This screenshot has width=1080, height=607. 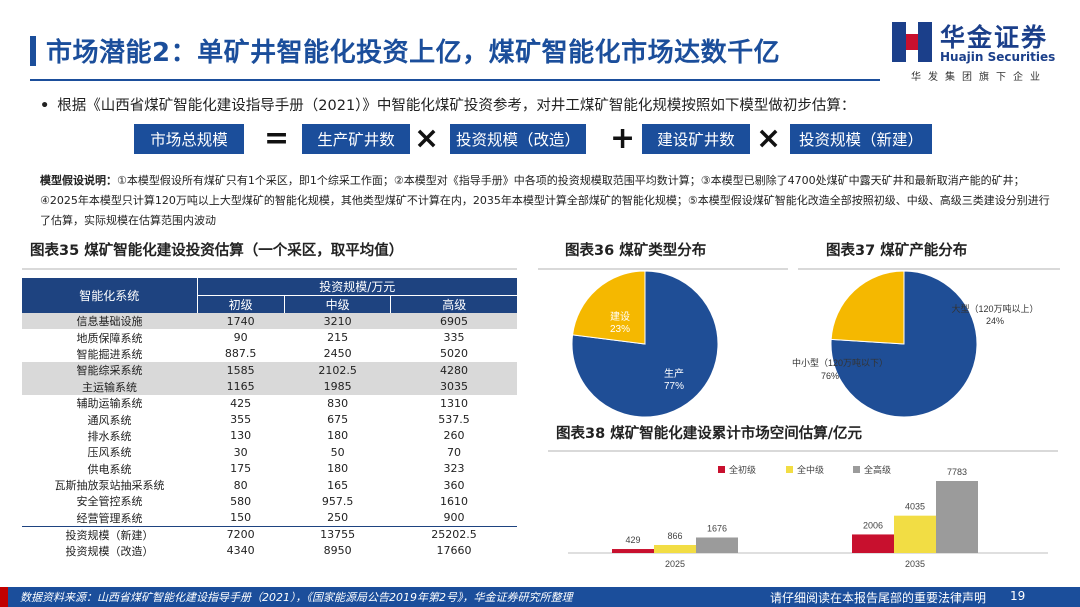 I want to click on row-value-cell: 6905, so click(x=453, y=321).